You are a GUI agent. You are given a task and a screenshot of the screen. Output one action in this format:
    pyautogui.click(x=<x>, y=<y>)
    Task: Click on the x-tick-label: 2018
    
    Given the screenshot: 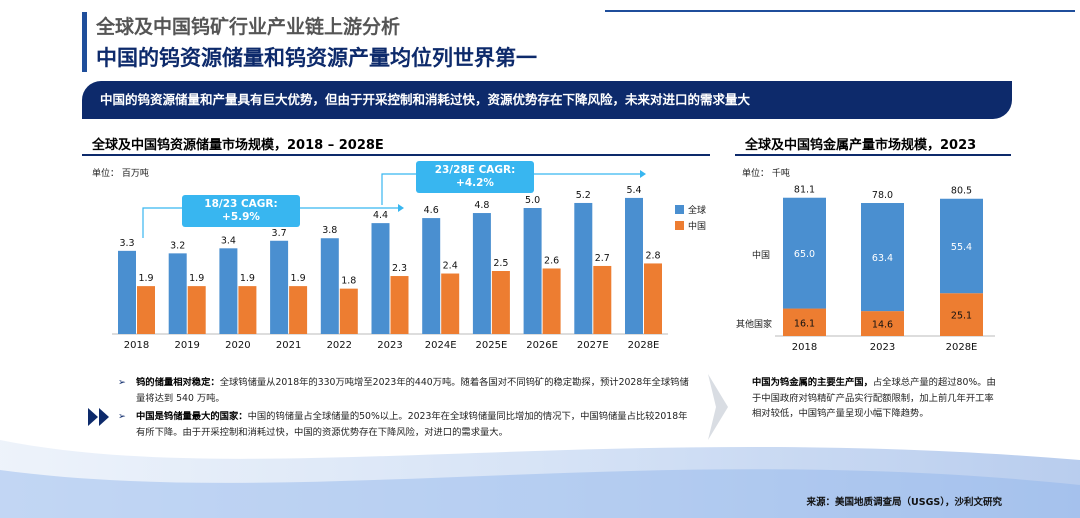 What is the action you would take?
    pyautogui.click(x=804, y=347)
    